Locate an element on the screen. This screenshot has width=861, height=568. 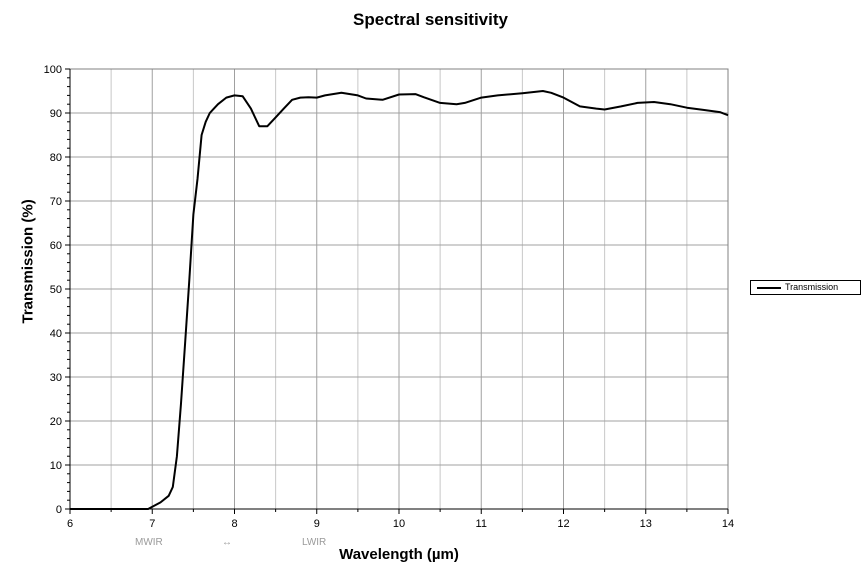
x-tick-label: 9 is located at coordinates (317, 524).